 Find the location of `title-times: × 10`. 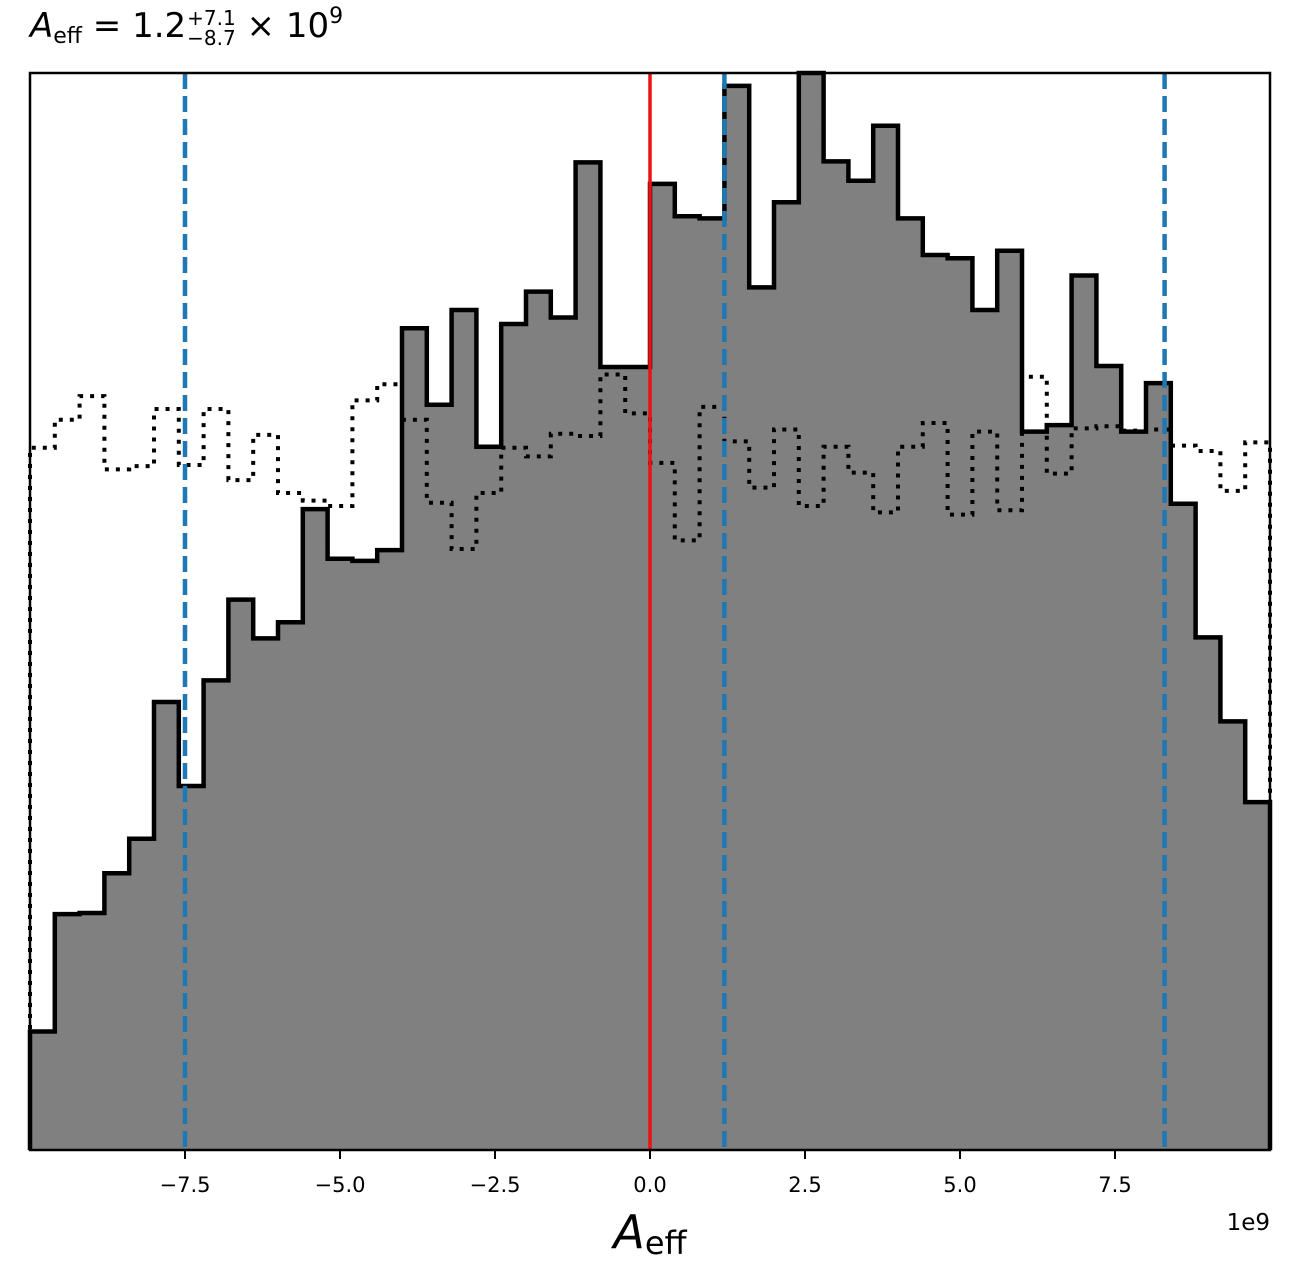

title-times: × 10 is located at coordinates (282, 26).